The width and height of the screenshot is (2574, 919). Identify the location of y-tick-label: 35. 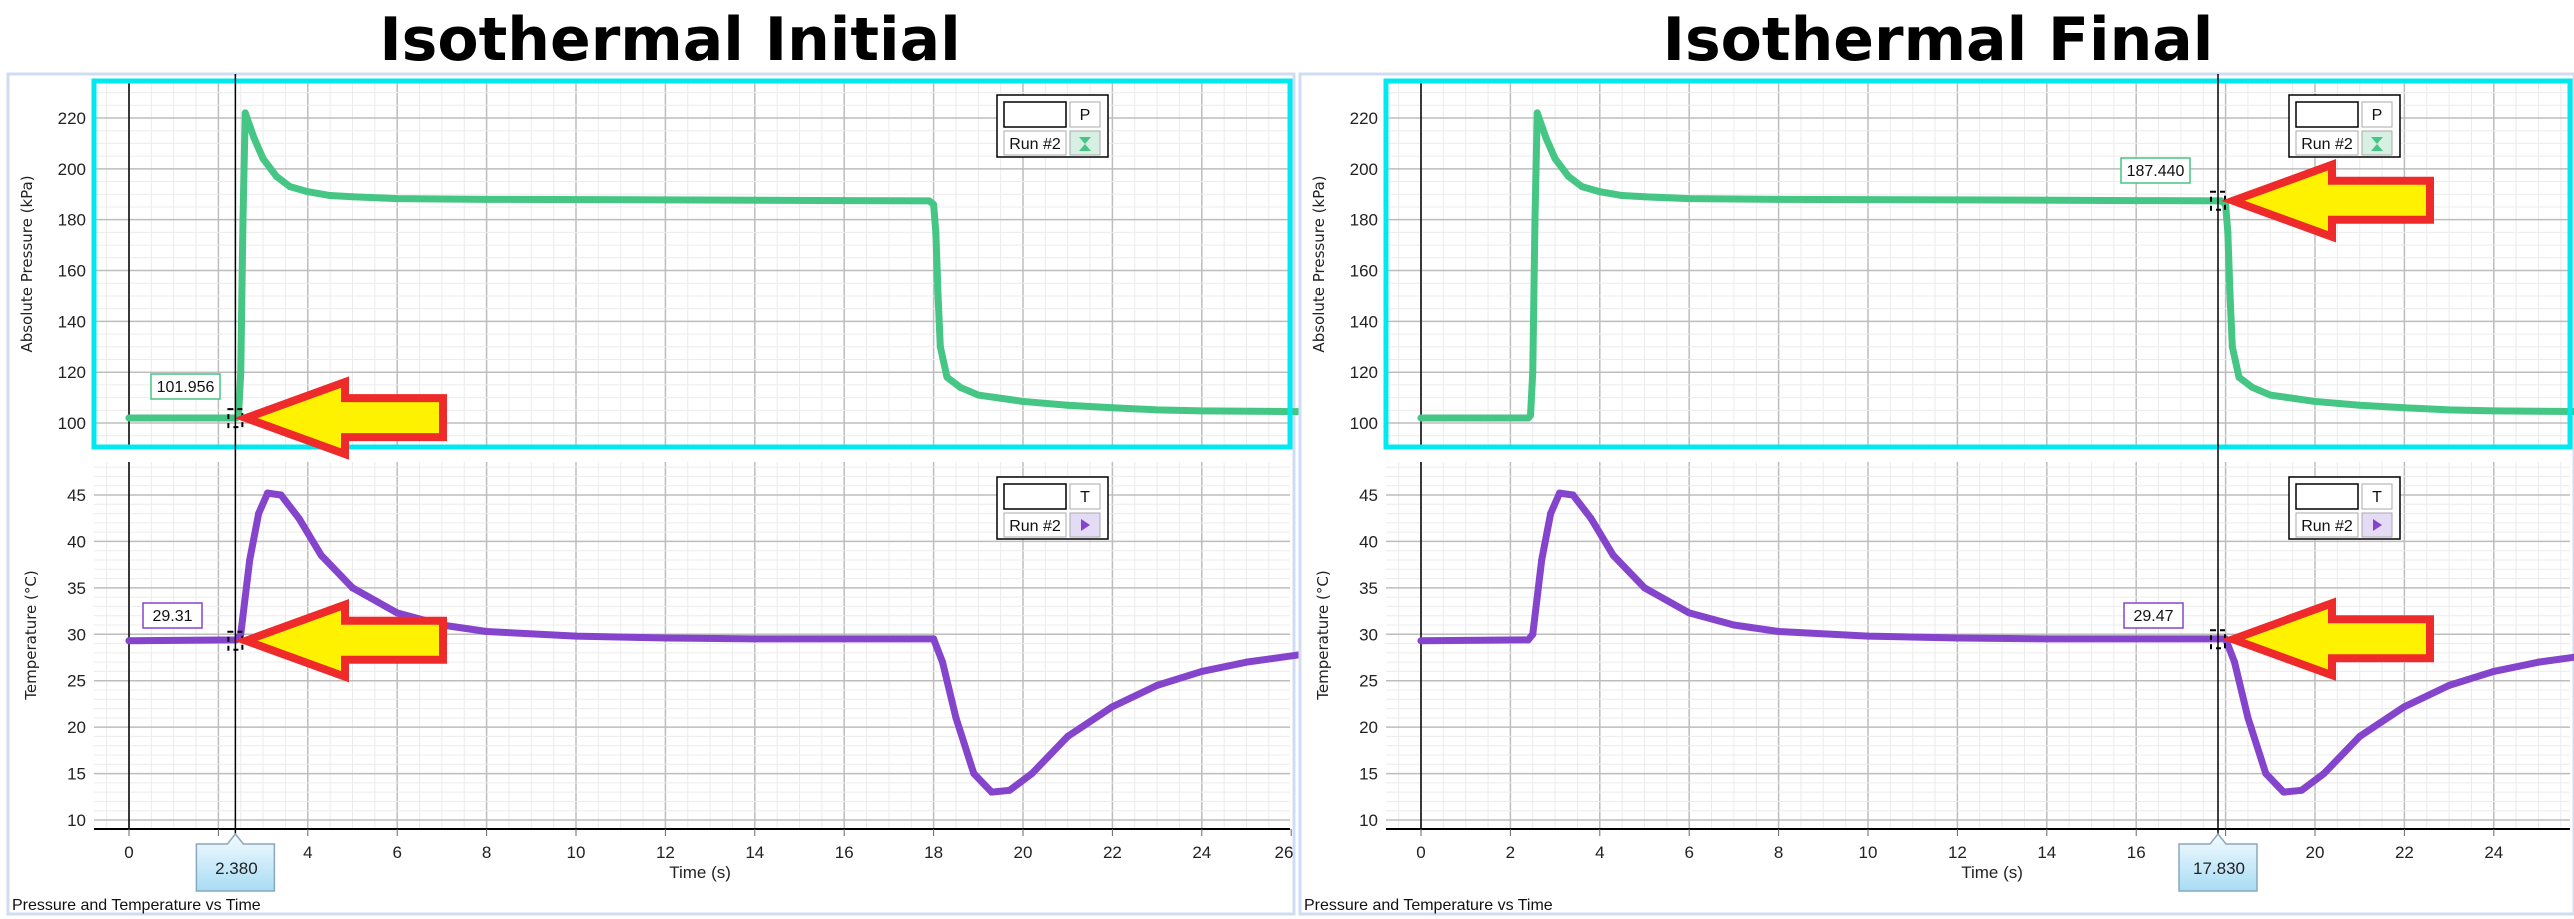
(76, 588).